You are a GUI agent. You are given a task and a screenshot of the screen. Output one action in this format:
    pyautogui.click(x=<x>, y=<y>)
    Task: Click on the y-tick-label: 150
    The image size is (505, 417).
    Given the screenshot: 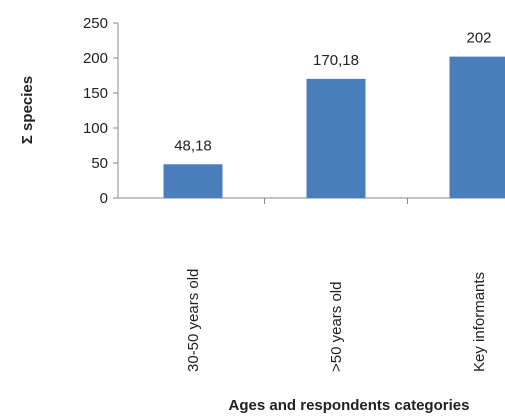 What is the action you would take?
    pyautogui.click(x=95, y=93)
    